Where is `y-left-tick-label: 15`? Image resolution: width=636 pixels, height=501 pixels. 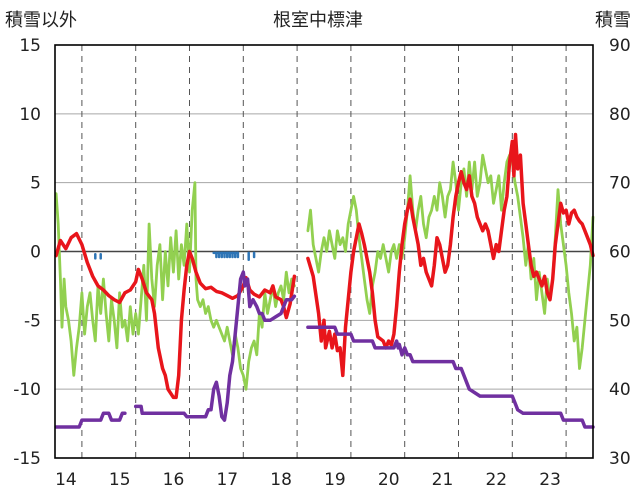
y-left-tick-label: 15 is located at coordinates (30, 46).